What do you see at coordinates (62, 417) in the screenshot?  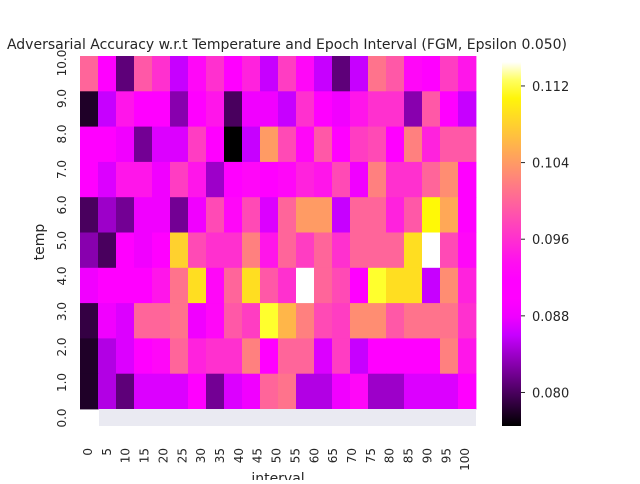 I see `y-tick-label: 0.0` at bounding box center [62, 417].